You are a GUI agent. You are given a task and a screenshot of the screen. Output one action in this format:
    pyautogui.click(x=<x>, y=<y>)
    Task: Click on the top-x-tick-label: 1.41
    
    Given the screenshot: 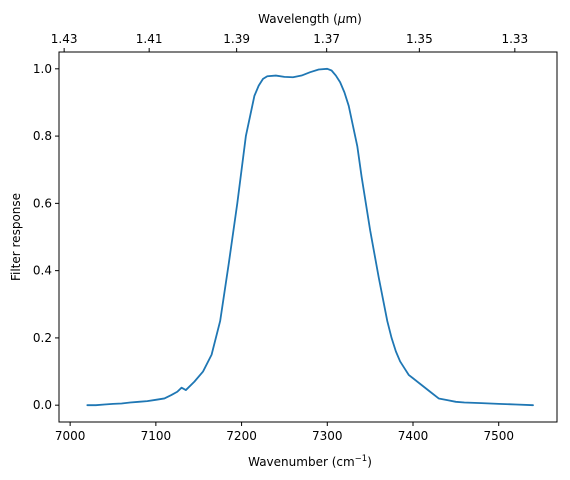 What is the action you would take?
    pyautogui.click(x=149, y=39)
    